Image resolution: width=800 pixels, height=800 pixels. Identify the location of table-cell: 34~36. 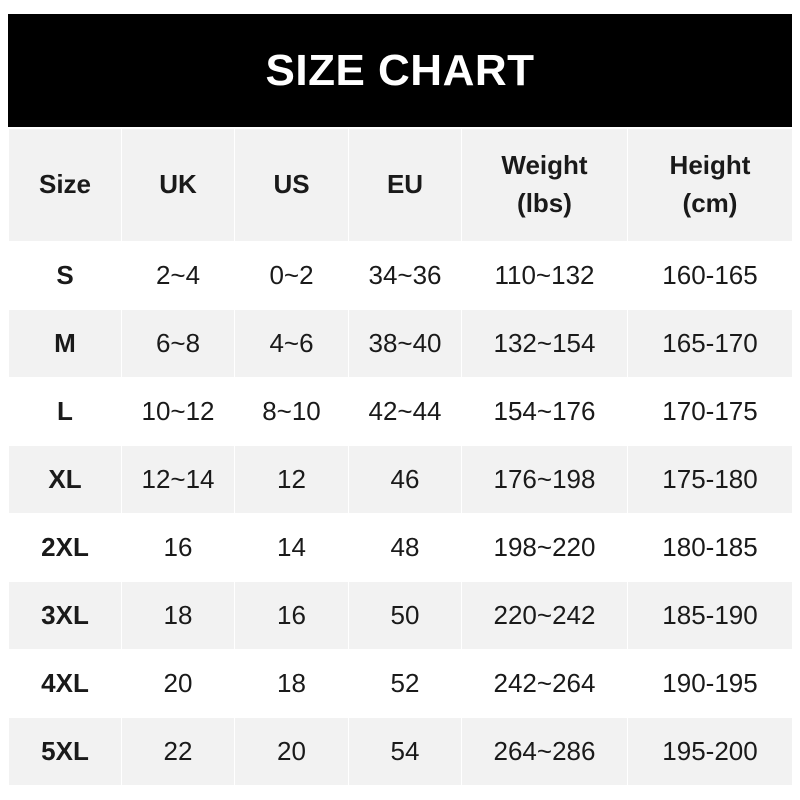
(405, 275).